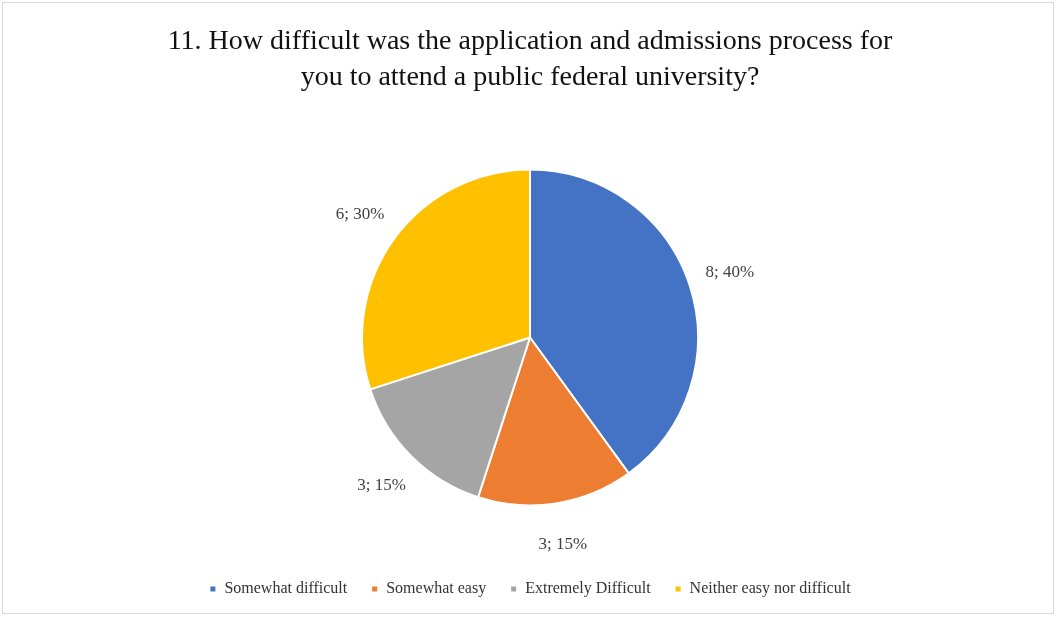 The width and height of the screenshot is (1060, 619). I want to click on legend-label: Neither easy nor difficult, so click(770, 588).